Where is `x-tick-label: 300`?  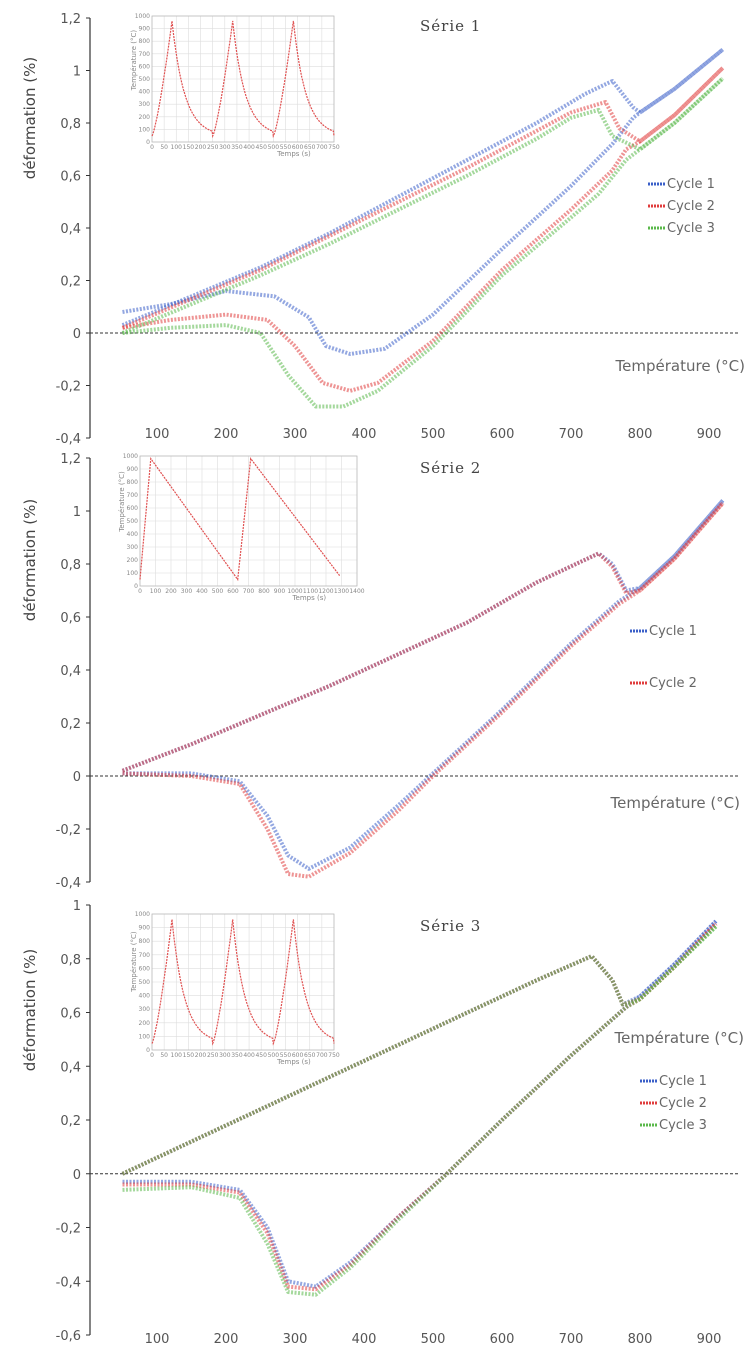
x-tick-label: 300 is located at coordinates (295, 1339).